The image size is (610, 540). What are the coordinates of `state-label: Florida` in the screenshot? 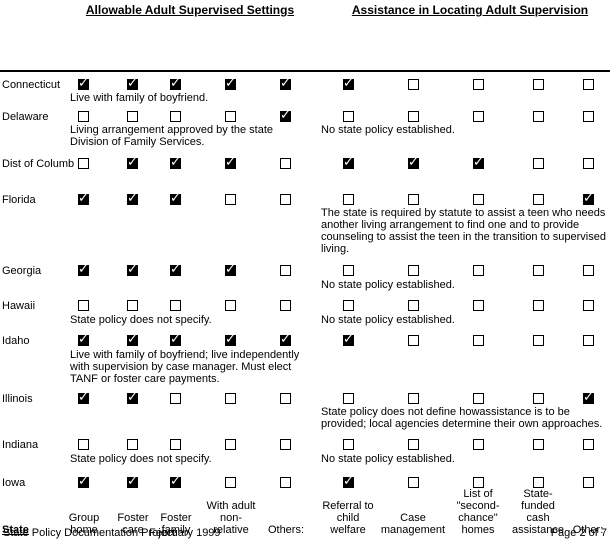 It's located at (19, 200).